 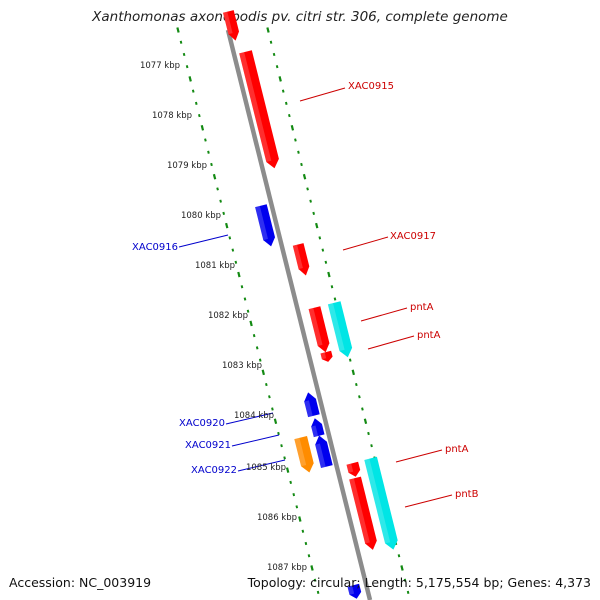 I want to click on feature-top-fragment, so click(x=231, y=25).